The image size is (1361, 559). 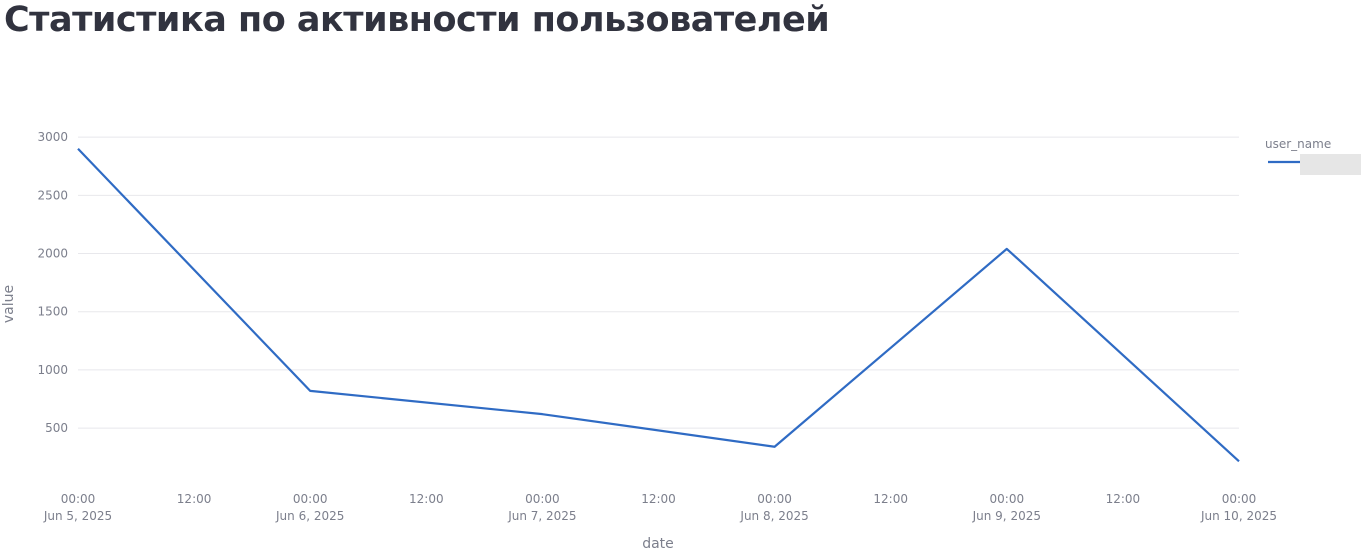 What do you see at coordinates (1330, 164) in the screenshot?
I see `legend-redacted` at bounding box center [1330, 164].